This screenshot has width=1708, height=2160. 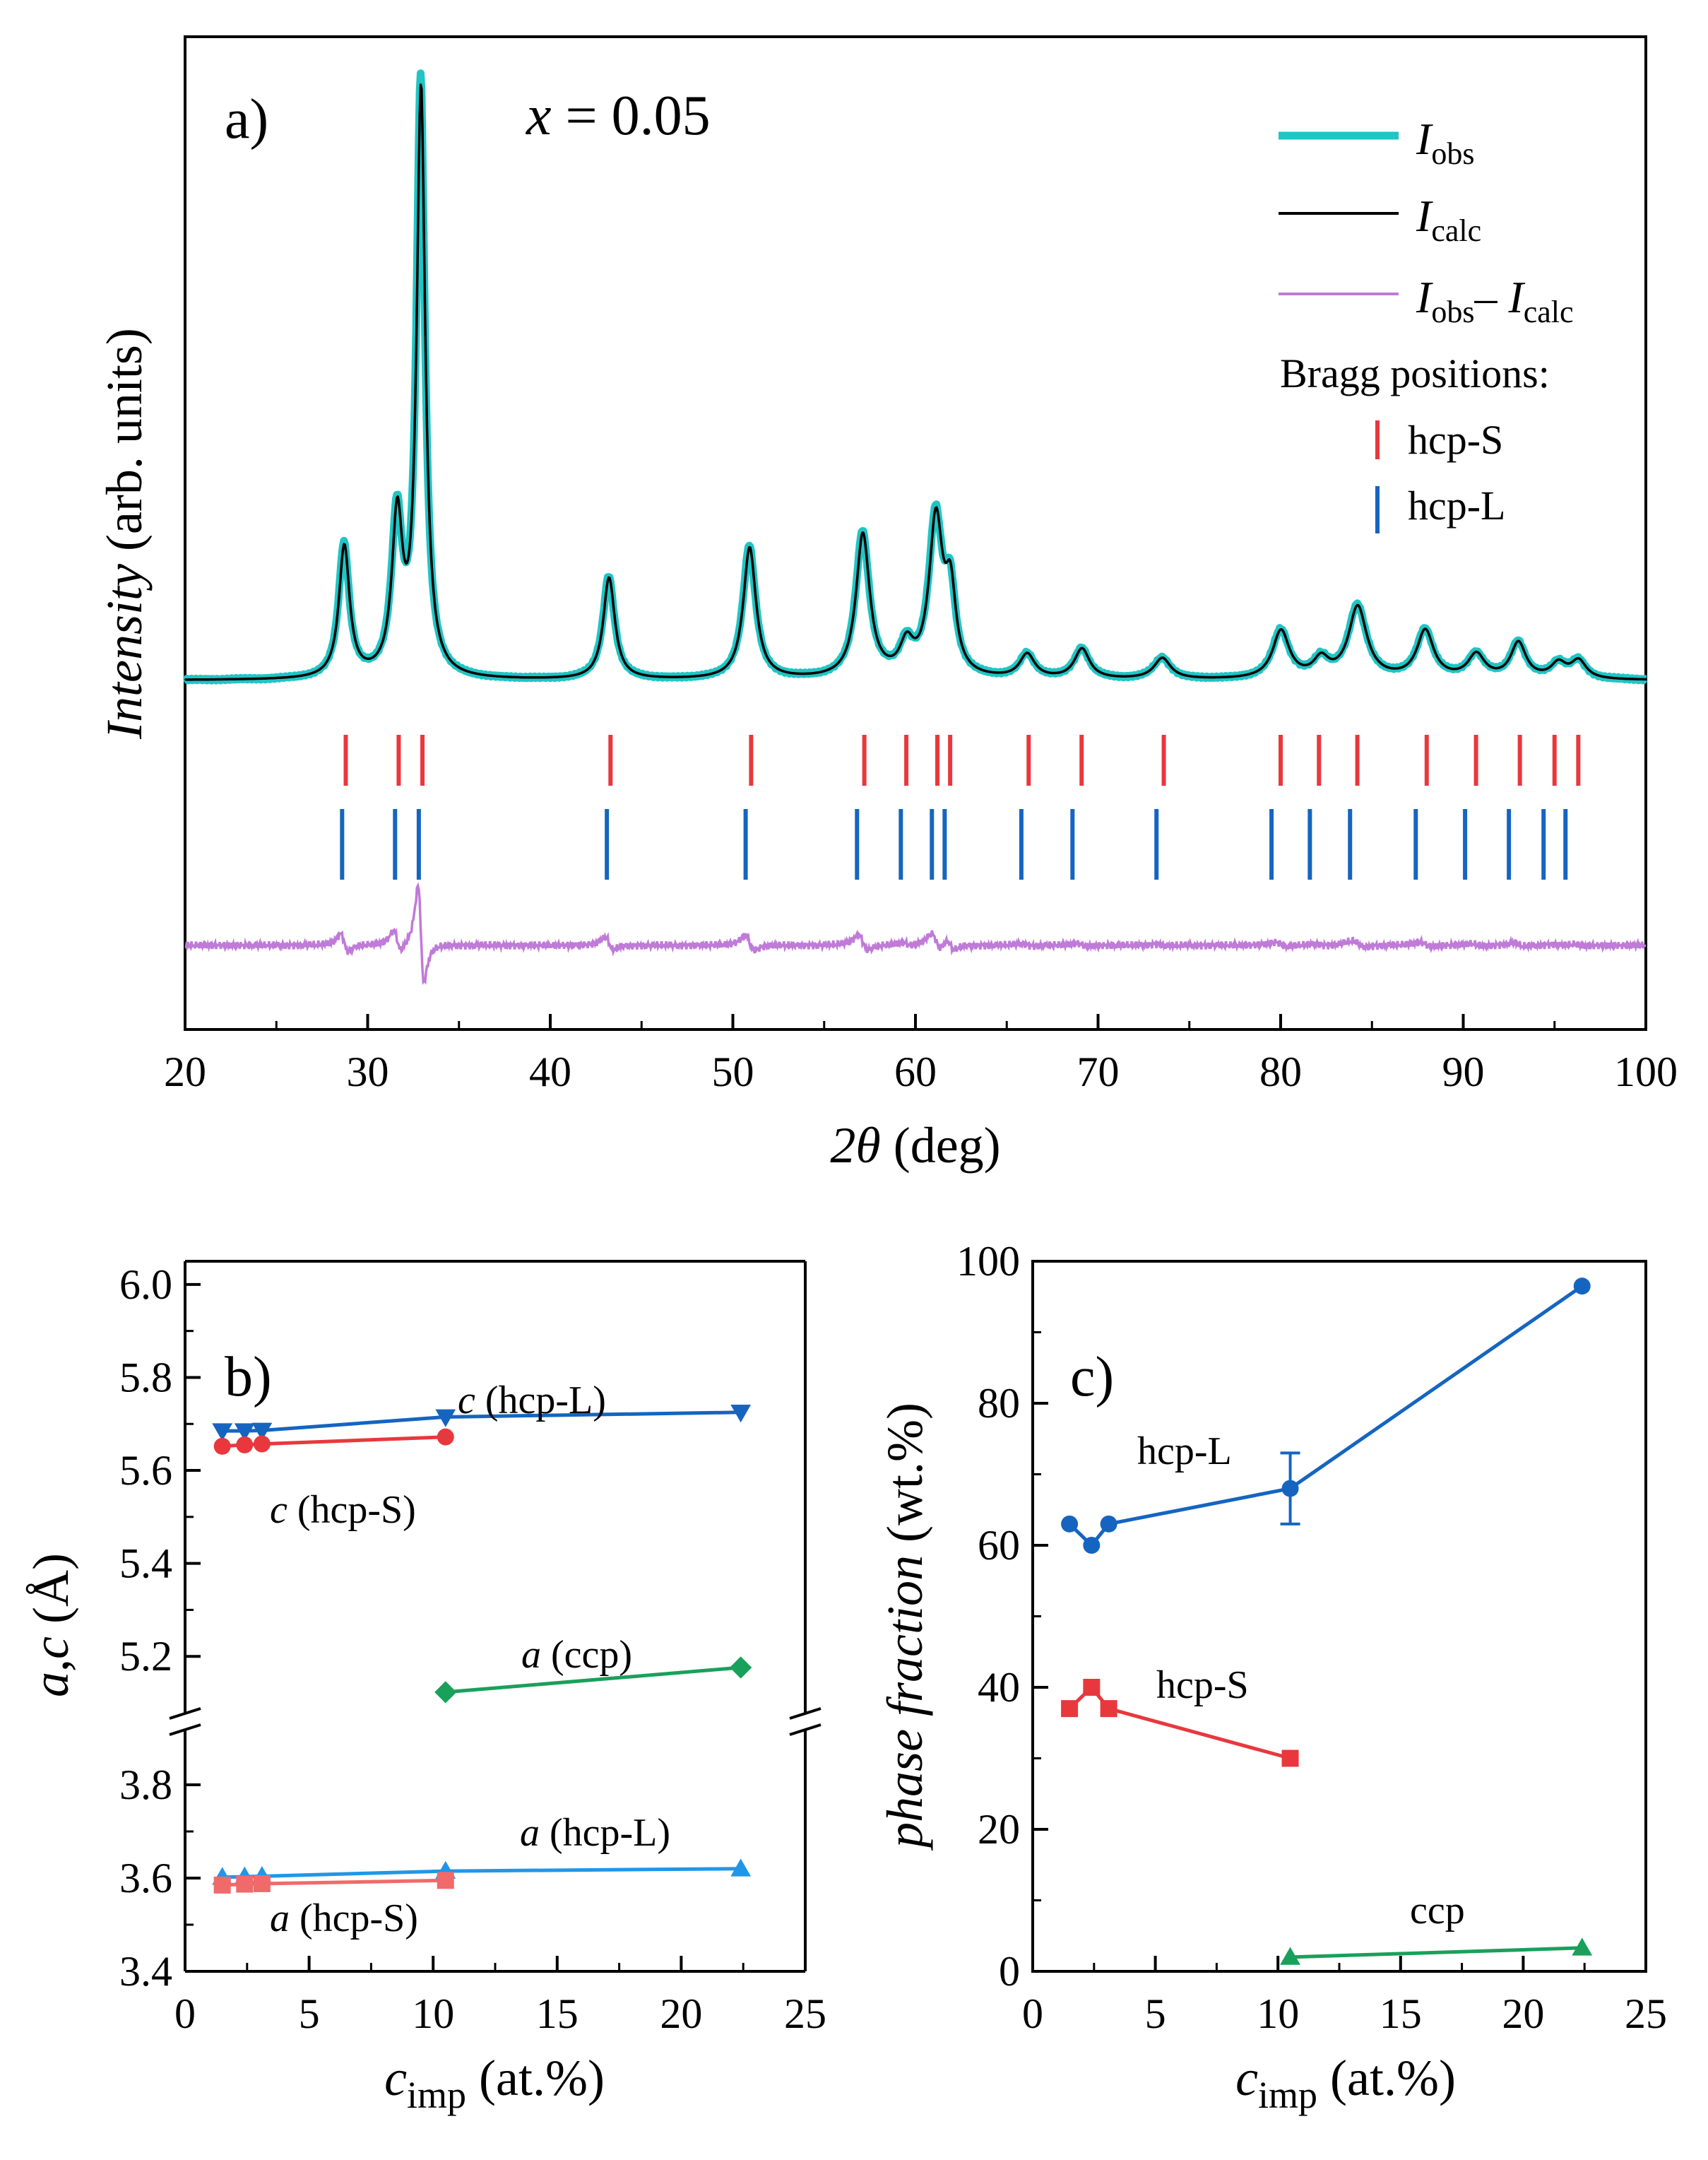 I want to click on x-tick-label: 70, so click(x=1098, y=1072).